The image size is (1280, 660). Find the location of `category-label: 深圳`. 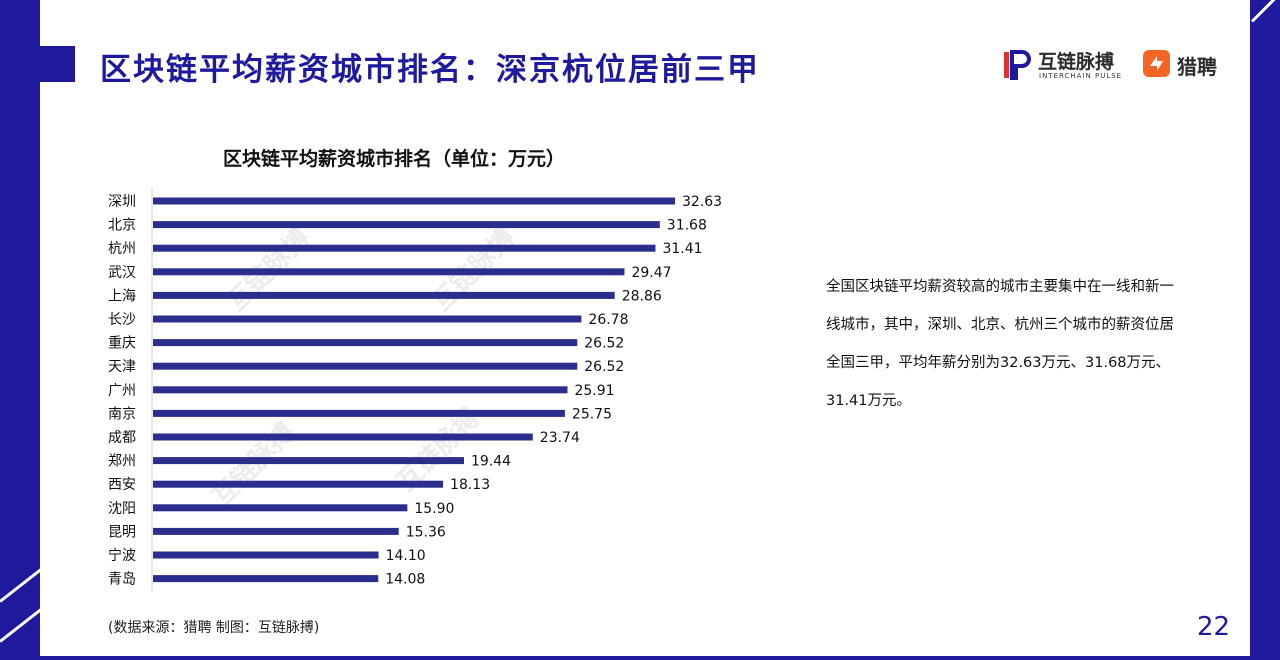

category-label: 深圳 is located at coordinates (122, 202).